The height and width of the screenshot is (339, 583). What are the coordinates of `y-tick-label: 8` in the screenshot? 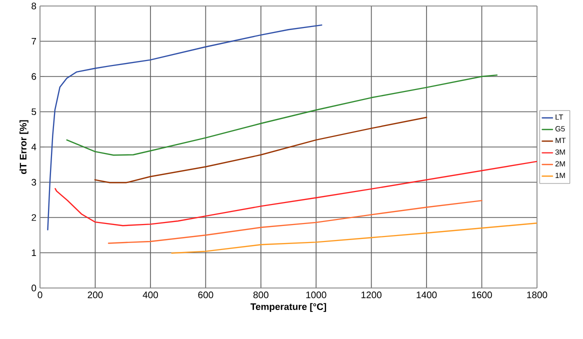 It's located at (34, 6).